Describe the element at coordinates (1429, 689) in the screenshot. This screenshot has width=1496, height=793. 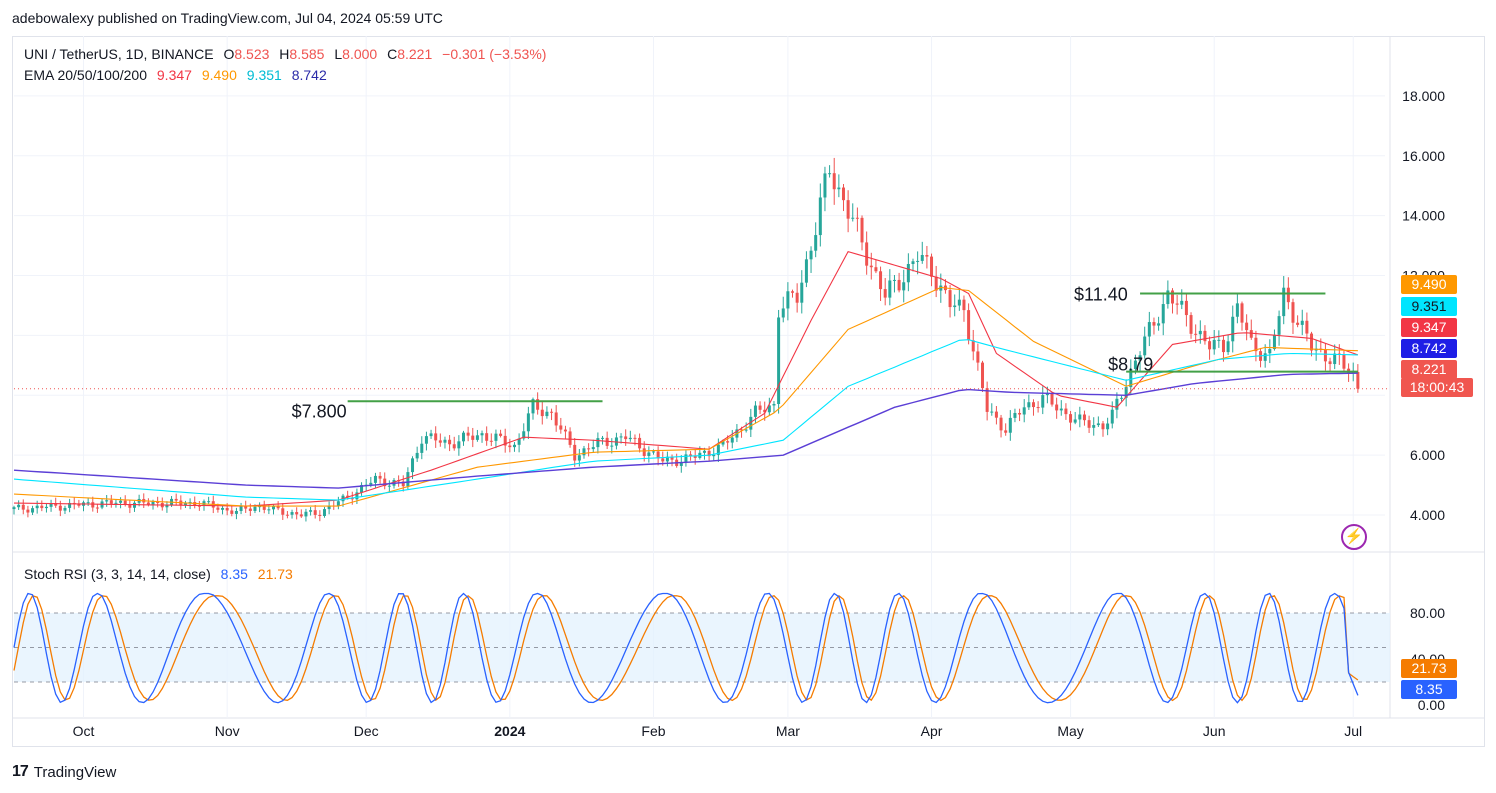
I see `stoch-k-tag: 8.35` at that location.